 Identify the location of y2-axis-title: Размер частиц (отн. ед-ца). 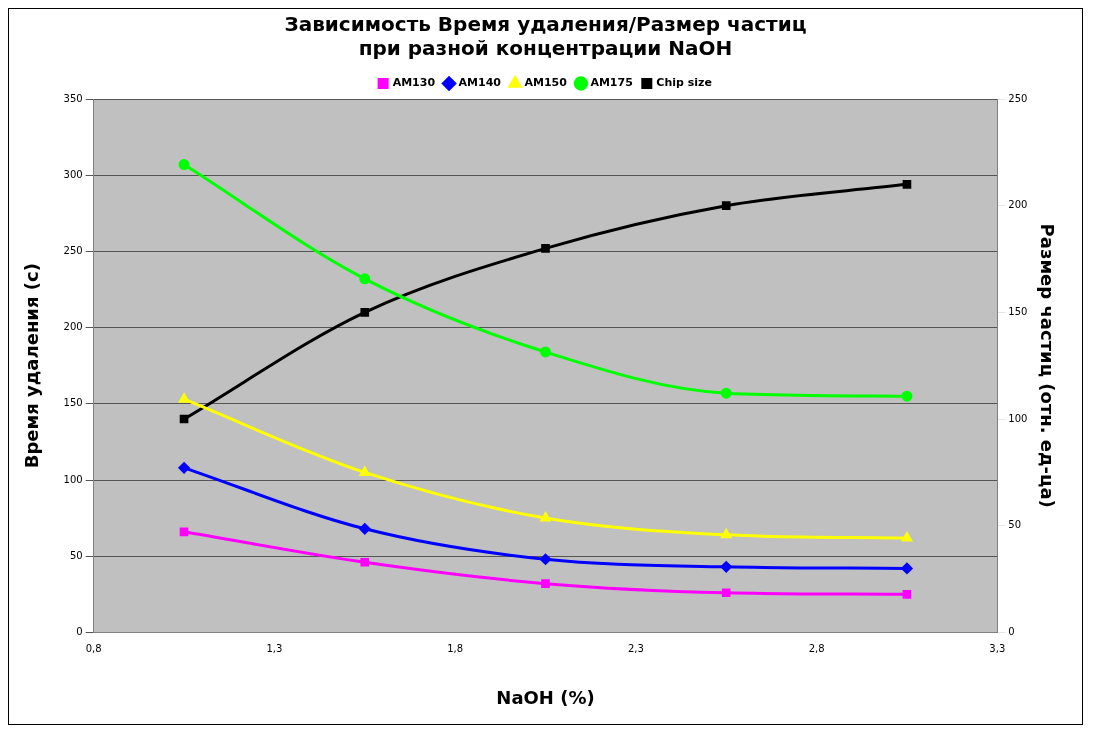
(1047, 365).